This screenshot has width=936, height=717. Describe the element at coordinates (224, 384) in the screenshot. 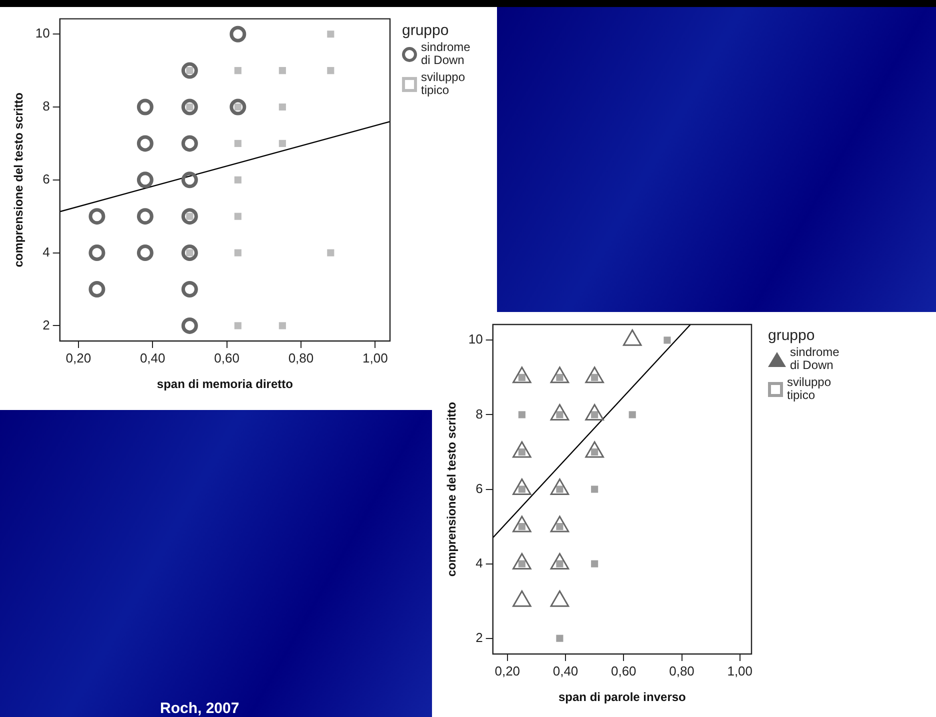

I see `x-axis-title: span di memoria diretto` at that location.